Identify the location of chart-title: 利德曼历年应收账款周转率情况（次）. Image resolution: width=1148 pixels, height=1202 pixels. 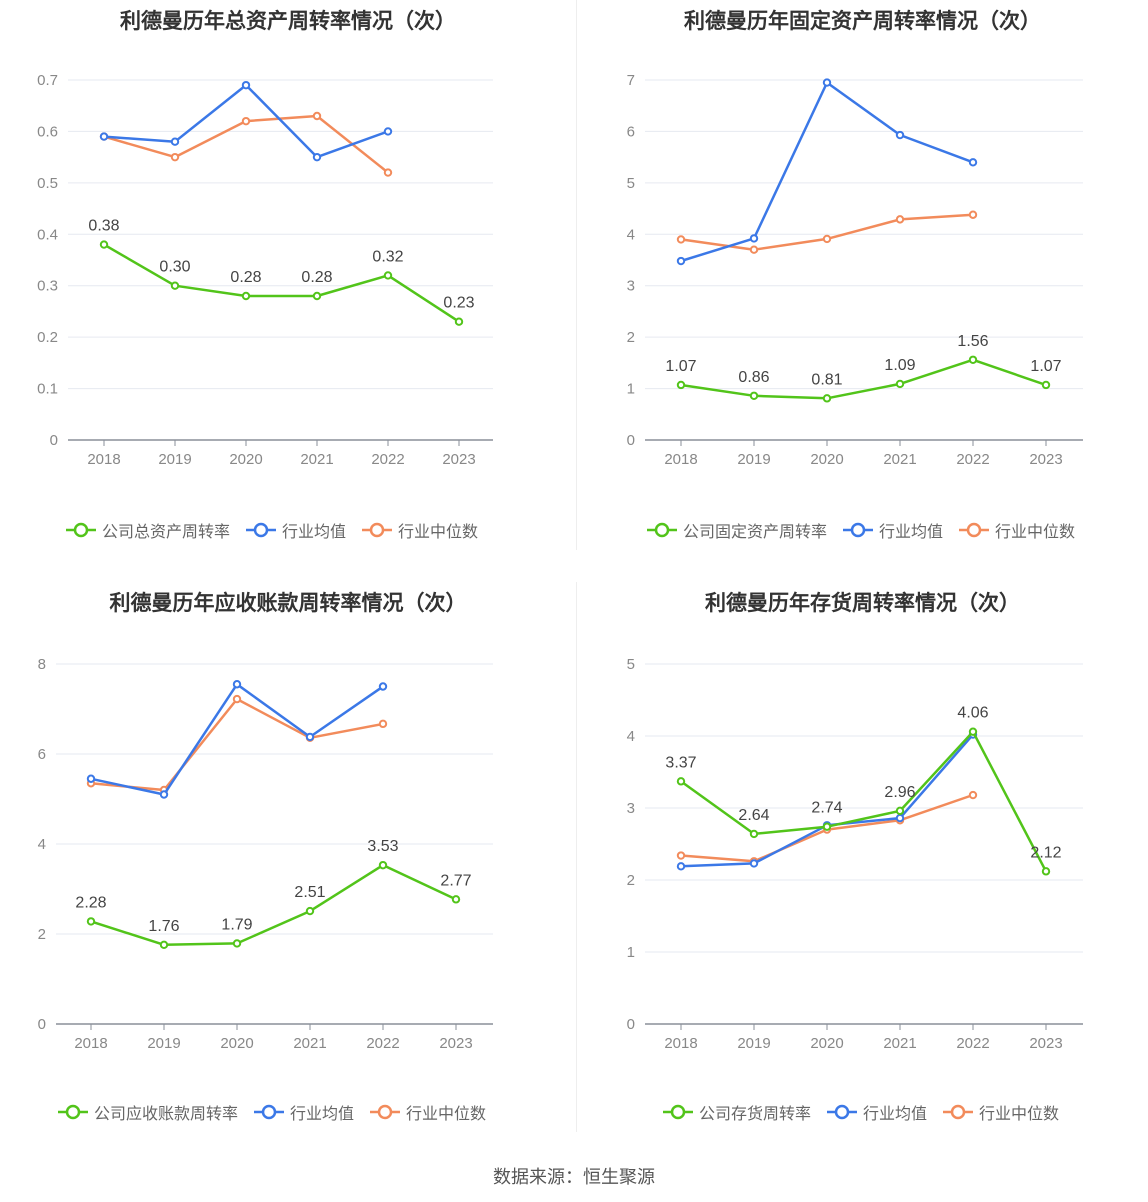
(288, 603).